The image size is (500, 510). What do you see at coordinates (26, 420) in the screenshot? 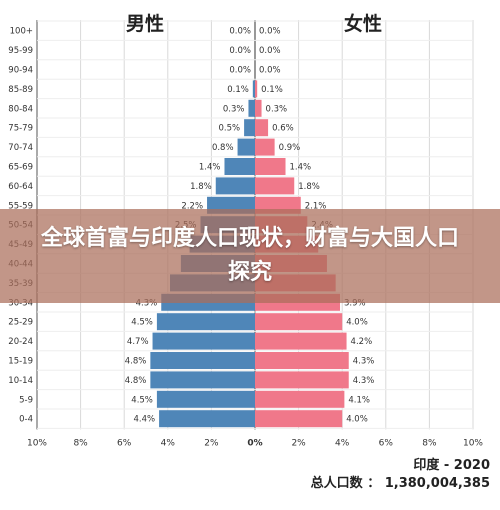
I see `age-group-label: 0-4` at bounding box center [26, 420].